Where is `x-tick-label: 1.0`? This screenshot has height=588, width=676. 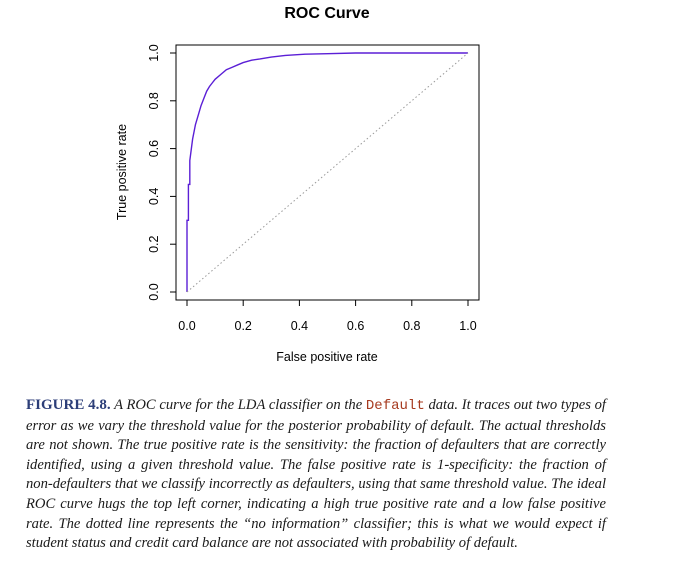 x-tick-label: 1.0 is located at coordinates (467, 326).